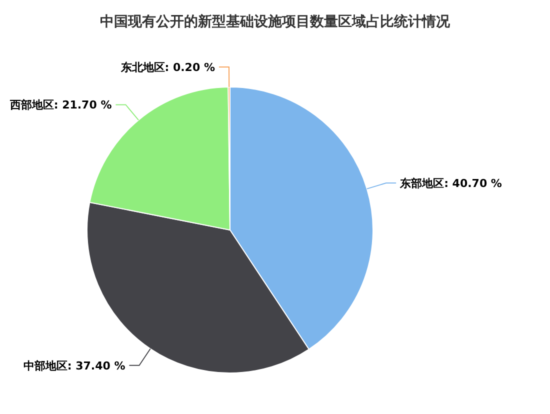  I want to click on slice-label: 西部地区: 21.70 %, so click(60, 105).